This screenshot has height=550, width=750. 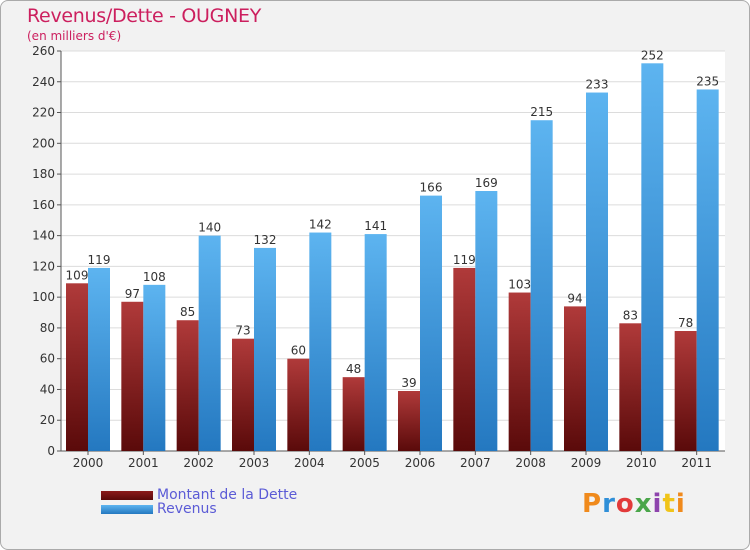 What do you see at coordinates (574, 298) in the screenshot?
I see `bar-debt-value-label: 94` at bounding box center [574, 298].